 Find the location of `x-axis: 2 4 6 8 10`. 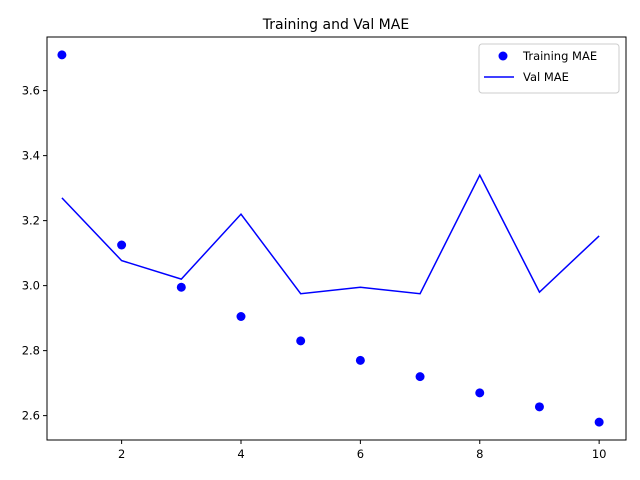

x-axis: 2 4 6 8 10 is located at coordinates (362, 450).